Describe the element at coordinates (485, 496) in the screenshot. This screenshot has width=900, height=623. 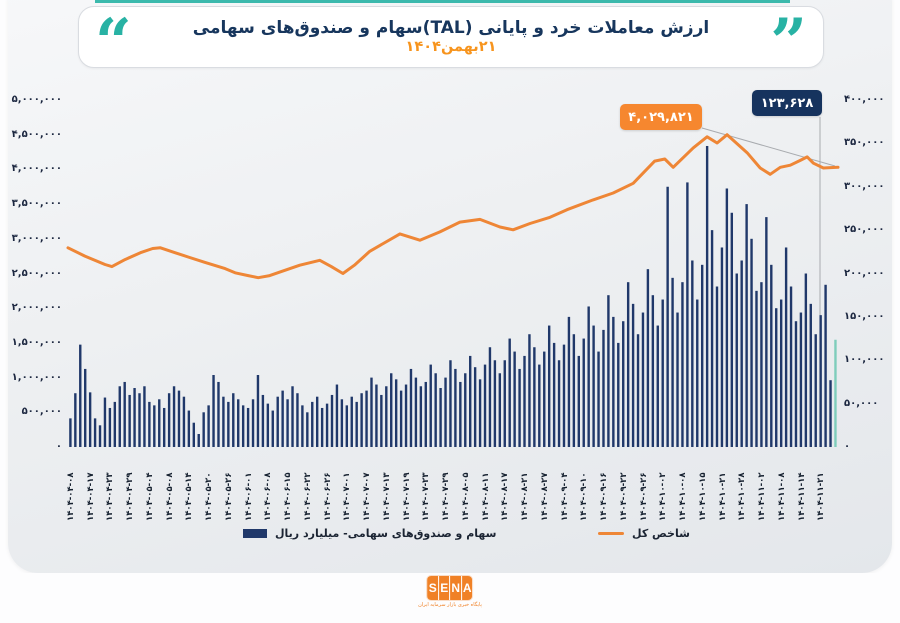
I see `x-axis-tick-label: ۱۴۰۴-۰۸-۱۱` at that location.